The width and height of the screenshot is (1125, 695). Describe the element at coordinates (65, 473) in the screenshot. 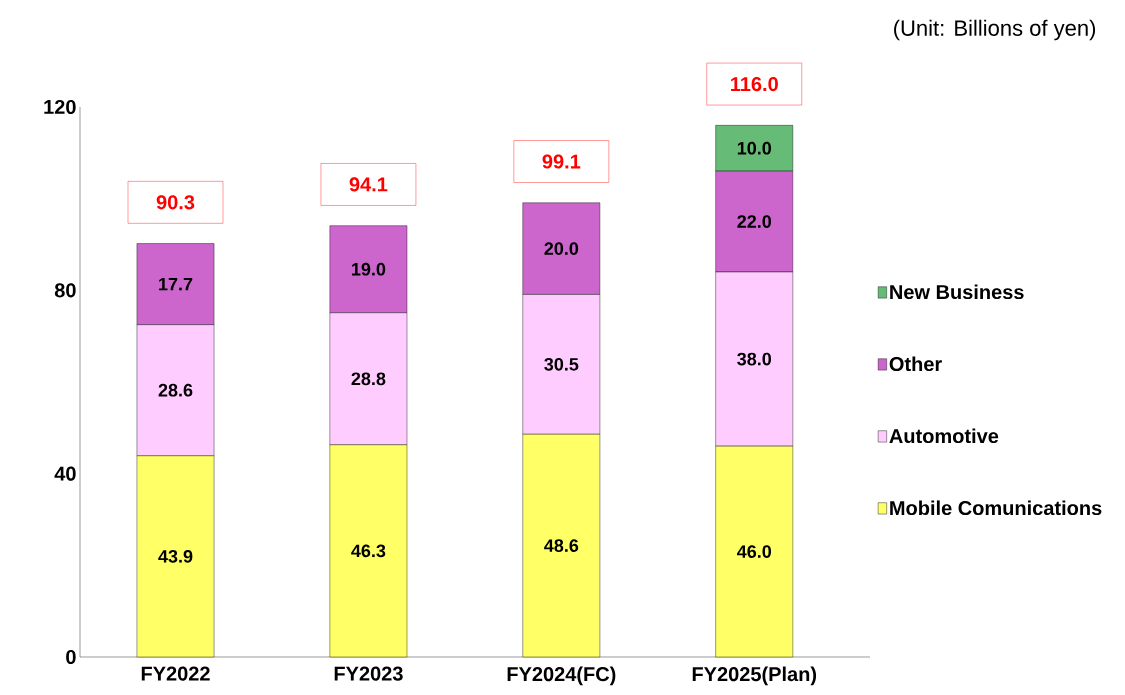

I see `y-tick-label: 40` at that location.